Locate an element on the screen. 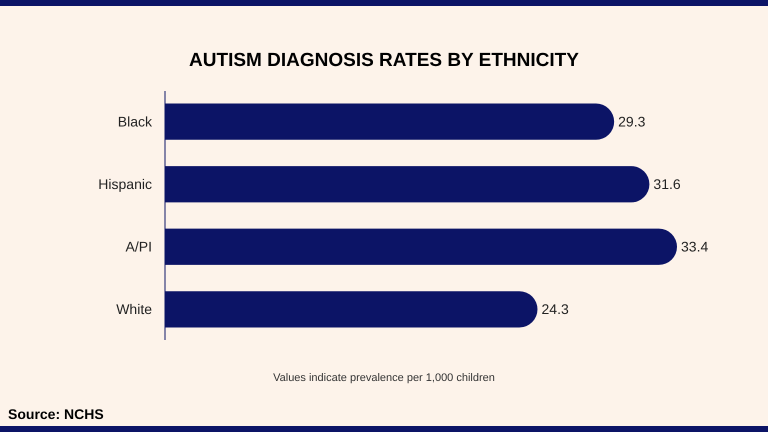 This screenshot has width=768, height=432. y-tick-label: White is located at coordinates (134, 309).